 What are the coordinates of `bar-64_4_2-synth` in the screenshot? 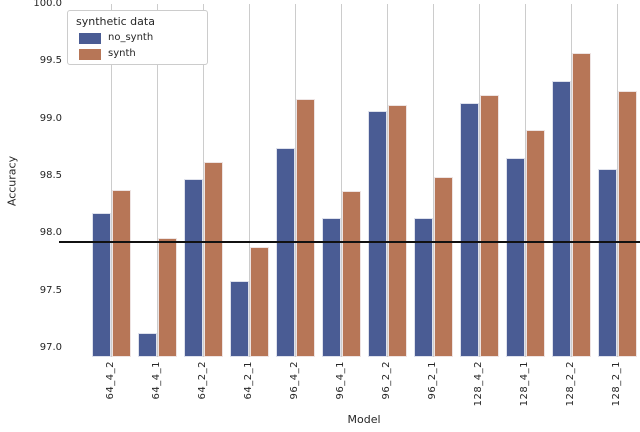 It's located at (121, 273).